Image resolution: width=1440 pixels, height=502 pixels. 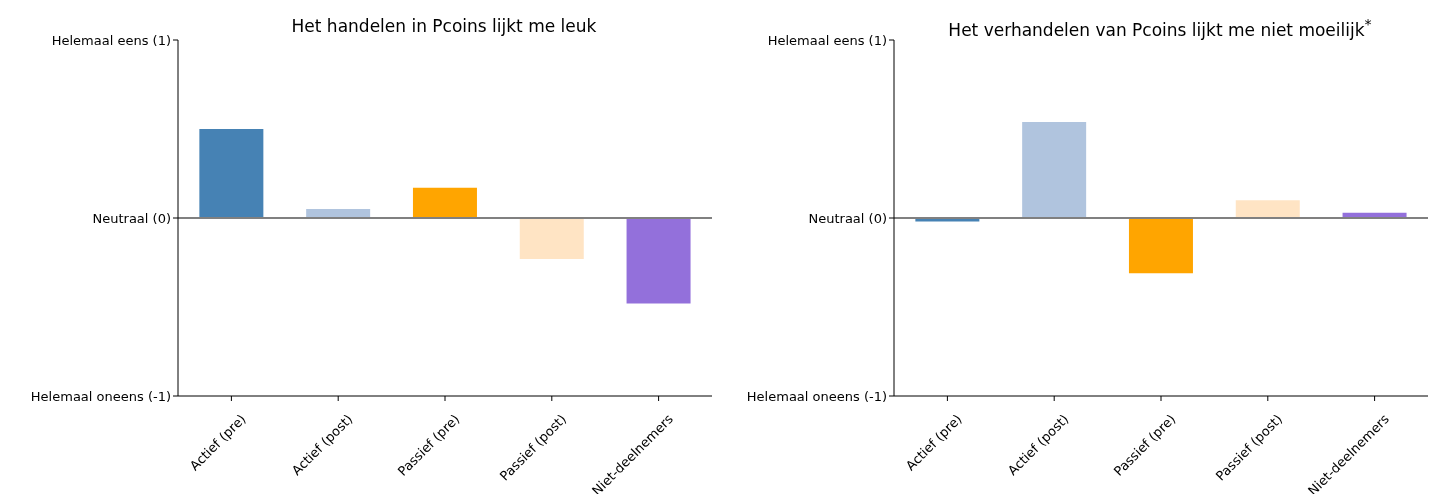 What do you see at coordinates (1160, 28) in the screenshot?
I see `chart-title: Het verhandelen van Pcoins lijkt me niet moeilijk$^{*}$` at bounding box center [1160, 28].